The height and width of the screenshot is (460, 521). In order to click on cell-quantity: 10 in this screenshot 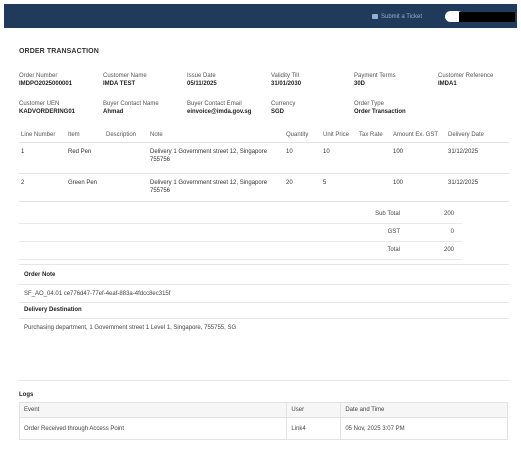, I will do `click(302, 158)`.